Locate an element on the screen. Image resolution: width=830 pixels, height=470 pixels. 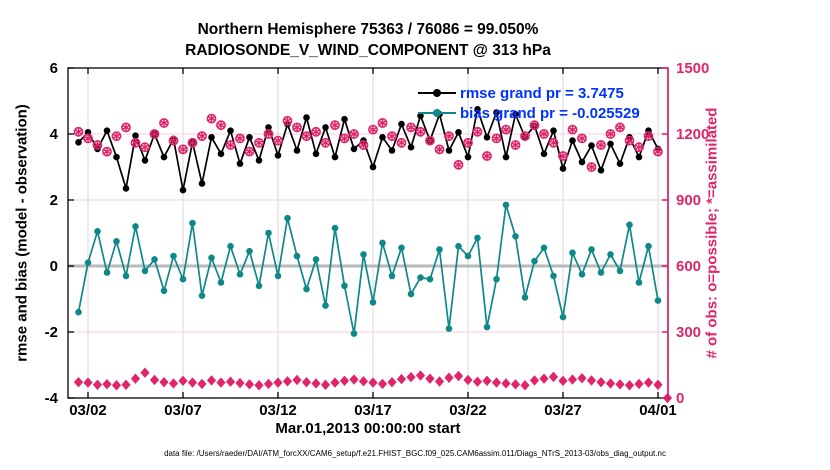
x-tick-03/12: 03/12 is located at coordinates (278, 410).